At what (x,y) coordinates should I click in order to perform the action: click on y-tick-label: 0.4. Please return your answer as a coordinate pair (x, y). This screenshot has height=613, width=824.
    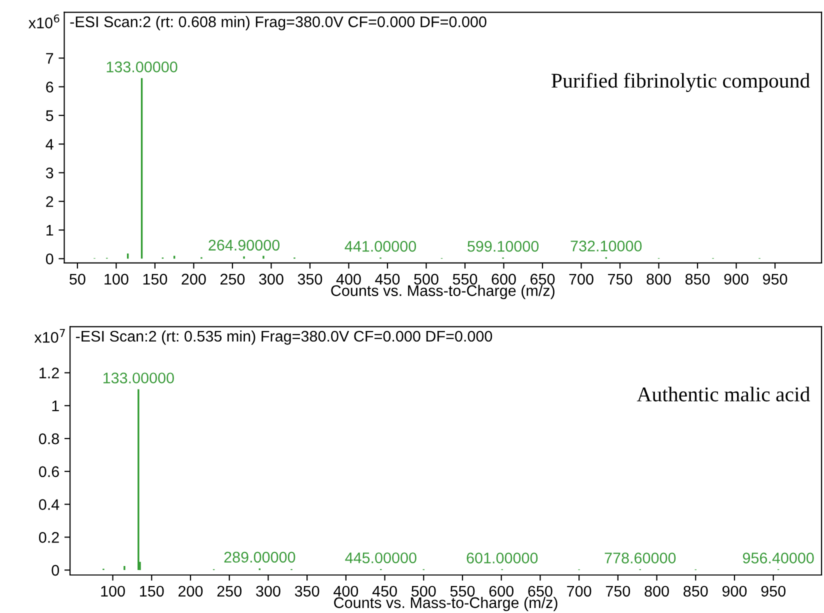
    Looking at the image, I should click on (49, 504).